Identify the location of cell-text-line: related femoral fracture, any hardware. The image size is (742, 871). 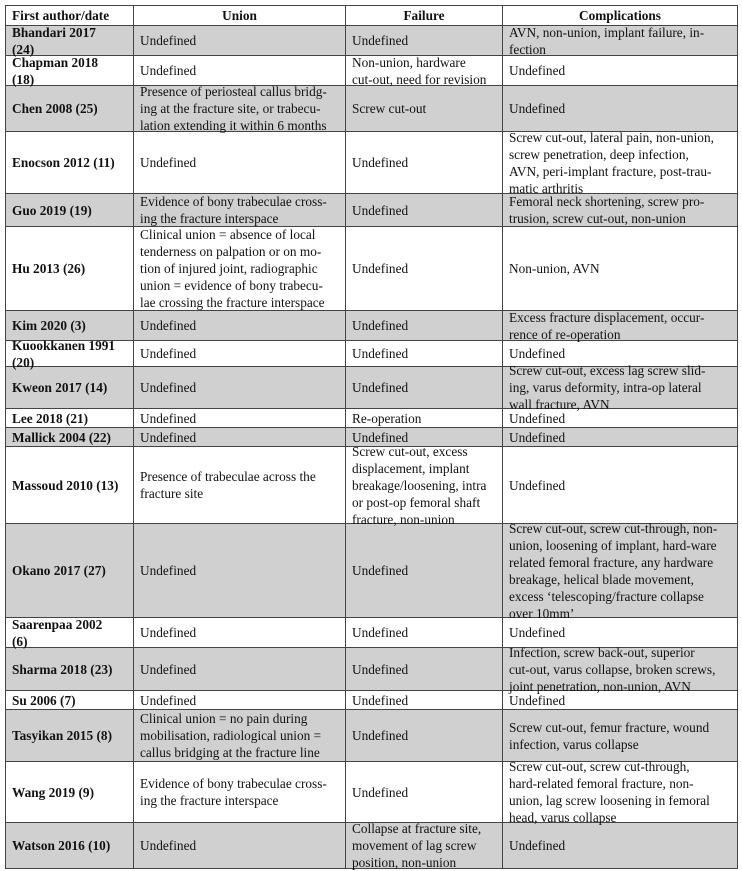
(611, 562).